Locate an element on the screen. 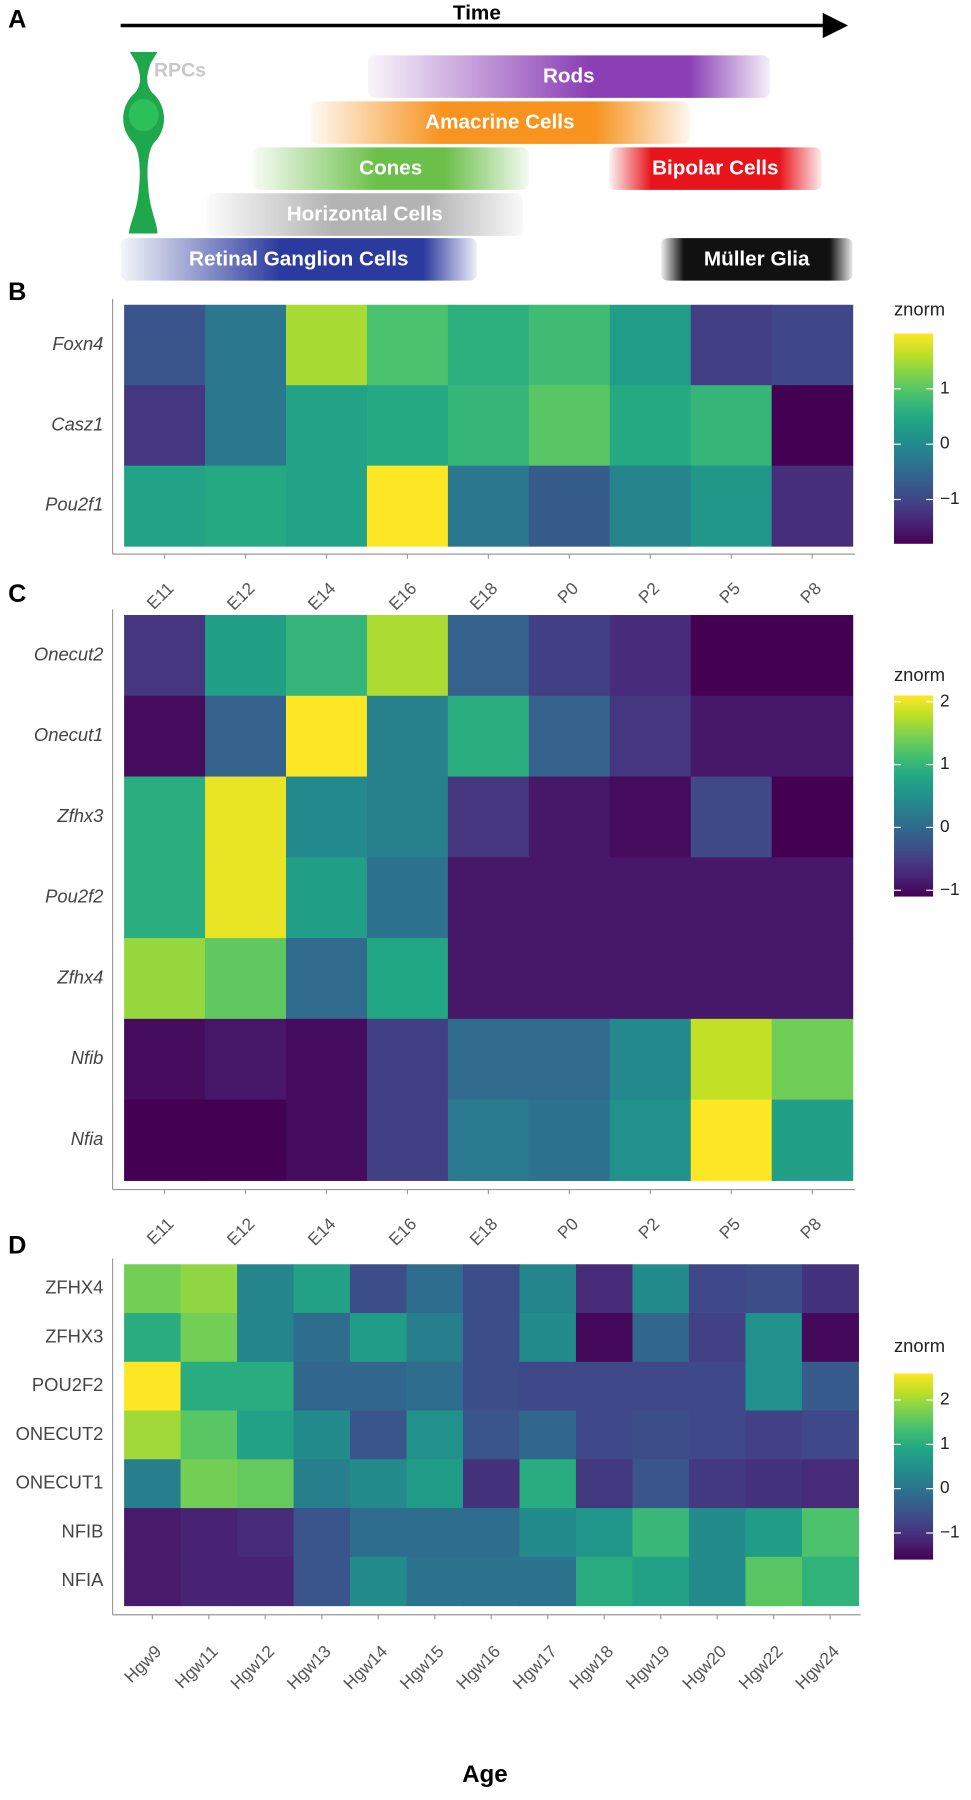 This screenshot has height=1800, width=971. column-label: P8 is located at coordinates (810, 1228).